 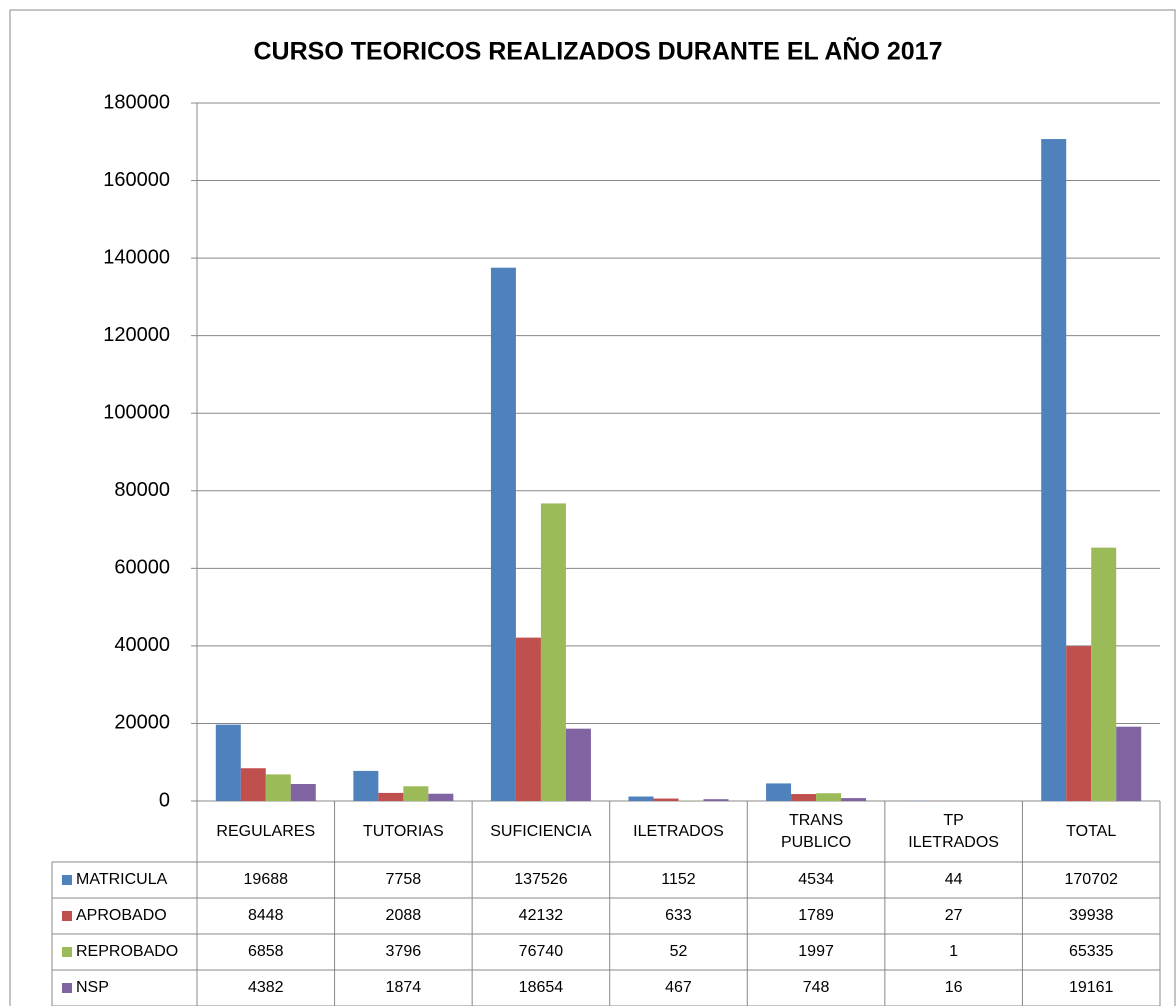 What do you see at coordinates (403, 916) in the screenshot?
I see `value-text: 2088` at bounding box center [403, 916].